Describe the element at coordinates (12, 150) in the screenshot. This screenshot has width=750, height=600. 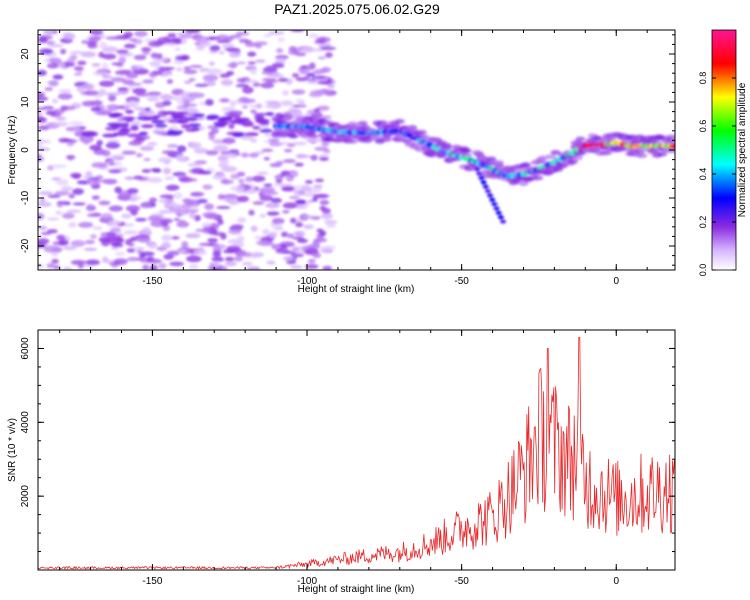
I see `spectrogram-ylabel: Frequency (Hz)` at that location.